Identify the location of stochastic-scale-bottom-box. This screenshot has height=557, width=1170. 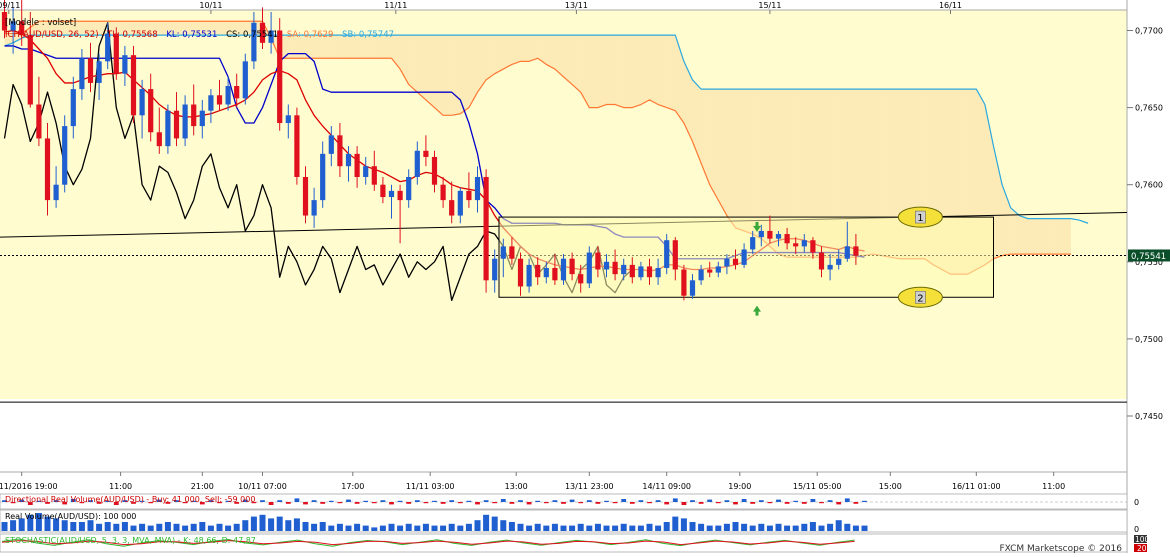
(1140, 548).